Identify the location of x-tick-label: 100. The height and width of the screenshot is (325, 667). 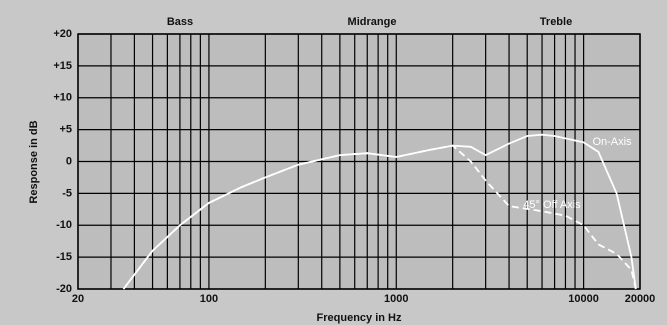
(209, 299).